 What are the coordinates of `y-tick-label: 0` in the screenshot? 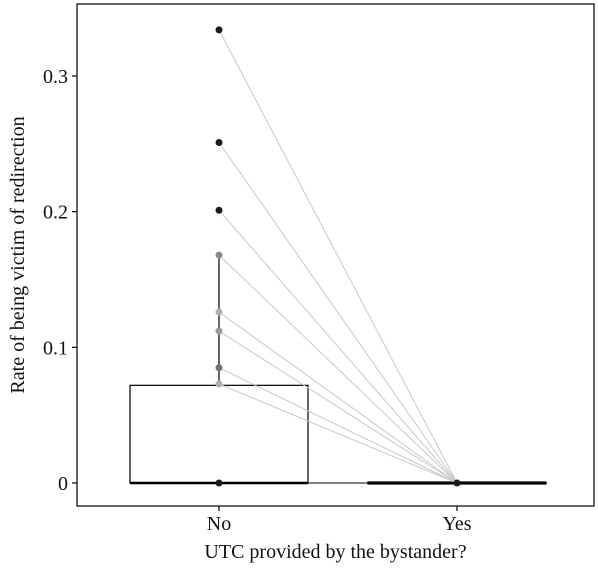 It's located at (63, 484).